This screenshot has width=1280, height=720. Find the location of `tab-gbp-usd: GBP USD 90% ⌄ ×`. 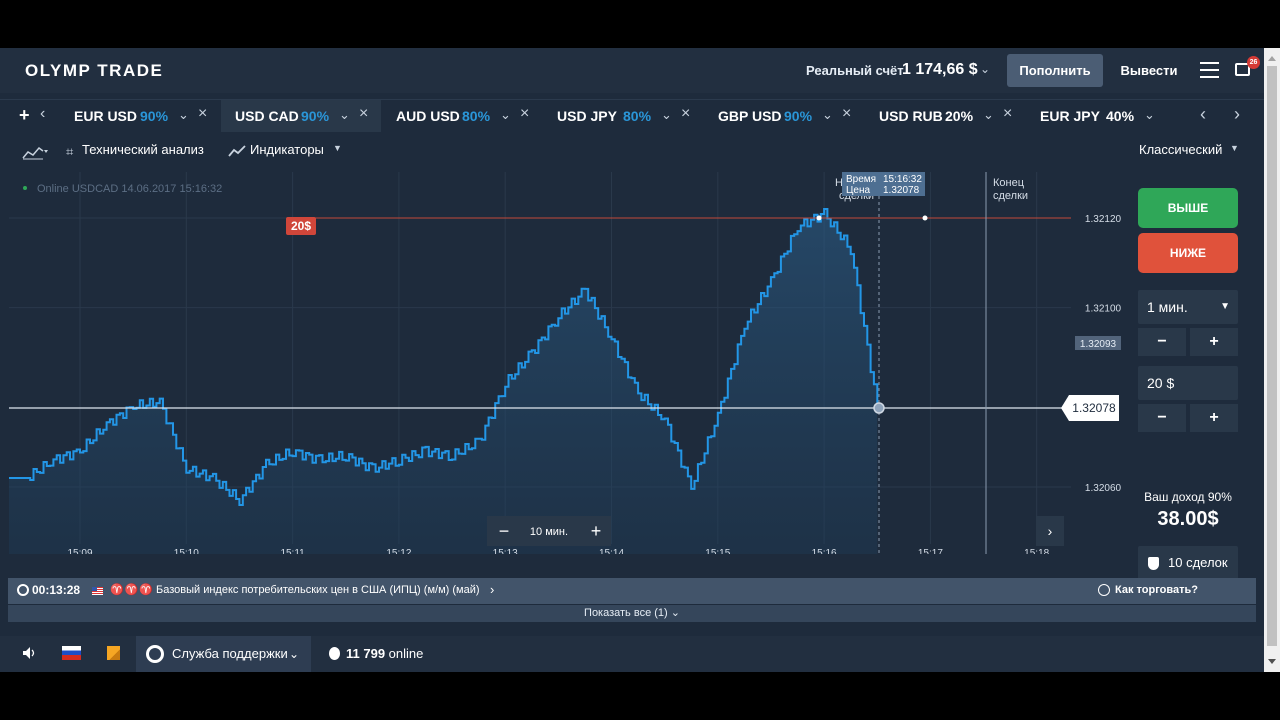

tab-gbp-usd: GBP USD 90% ⌄ × is located at coordinates (784, 116).